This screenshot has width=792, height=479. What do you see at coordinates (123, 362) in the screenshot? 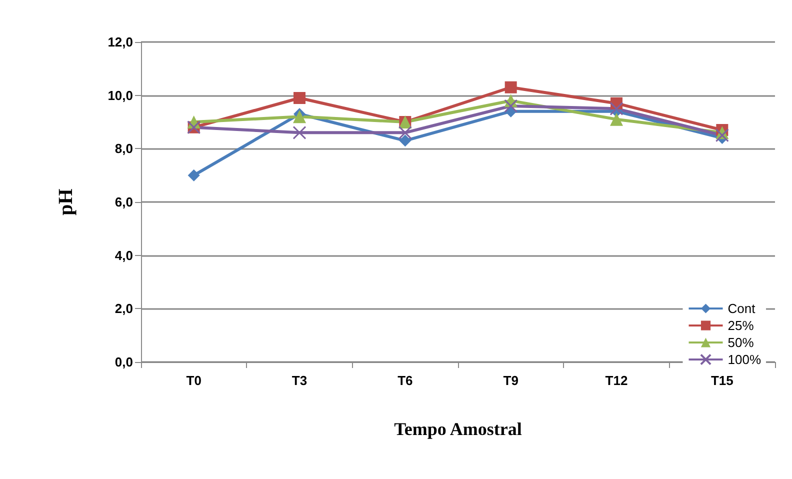
I see `y-tick-label: 0,0` at bounding box center [123, 362].